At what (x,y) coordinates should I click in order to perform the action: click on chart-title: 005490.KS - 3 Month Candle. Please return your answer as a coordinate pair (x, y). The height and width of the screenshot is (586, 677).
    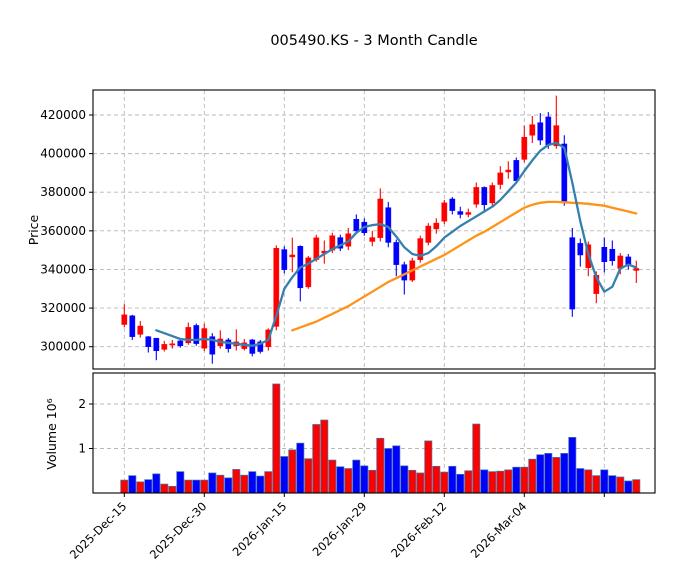
    Looking at the image, I should click on (373, 41).